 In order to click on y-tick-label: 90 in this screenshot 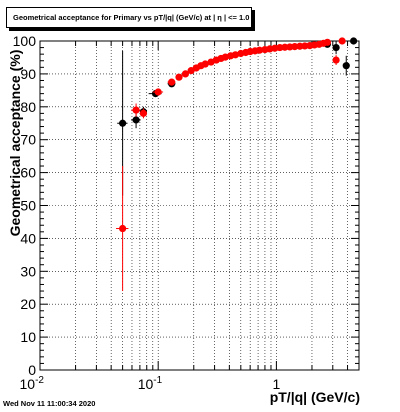, I will do `click(28, 74)`.